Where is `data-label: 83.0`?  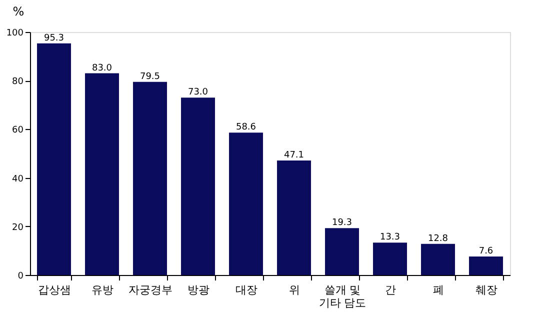 data-label: 83.0 is located at coordinates (102, 68).